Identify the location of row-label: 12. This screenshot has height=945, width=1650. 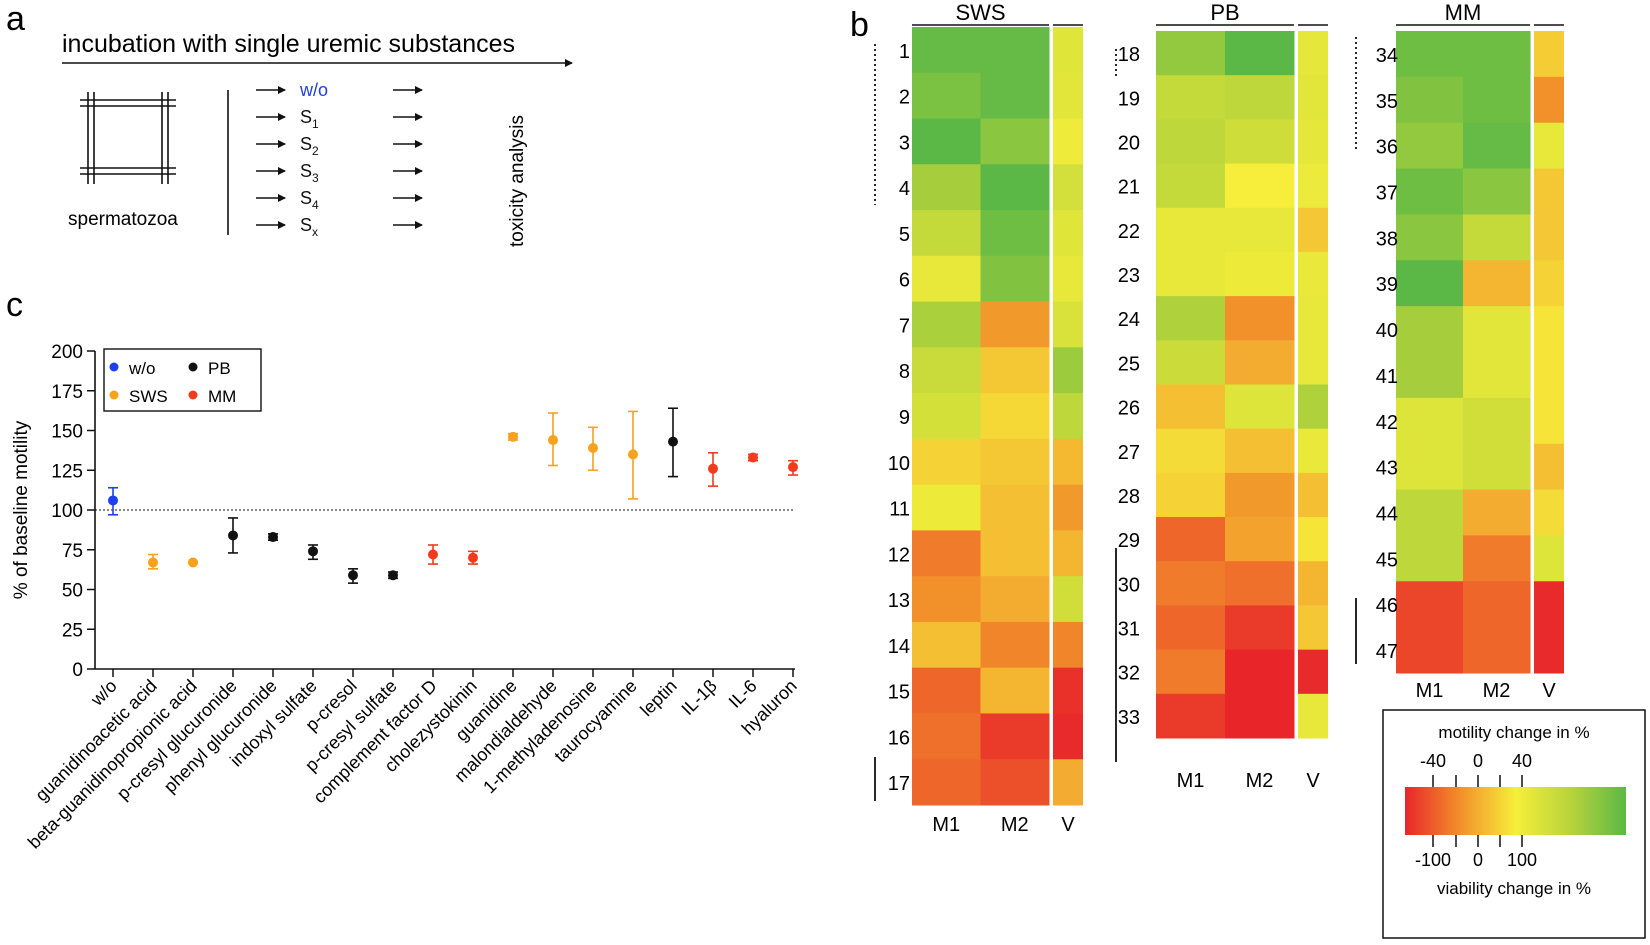
(899, 555).